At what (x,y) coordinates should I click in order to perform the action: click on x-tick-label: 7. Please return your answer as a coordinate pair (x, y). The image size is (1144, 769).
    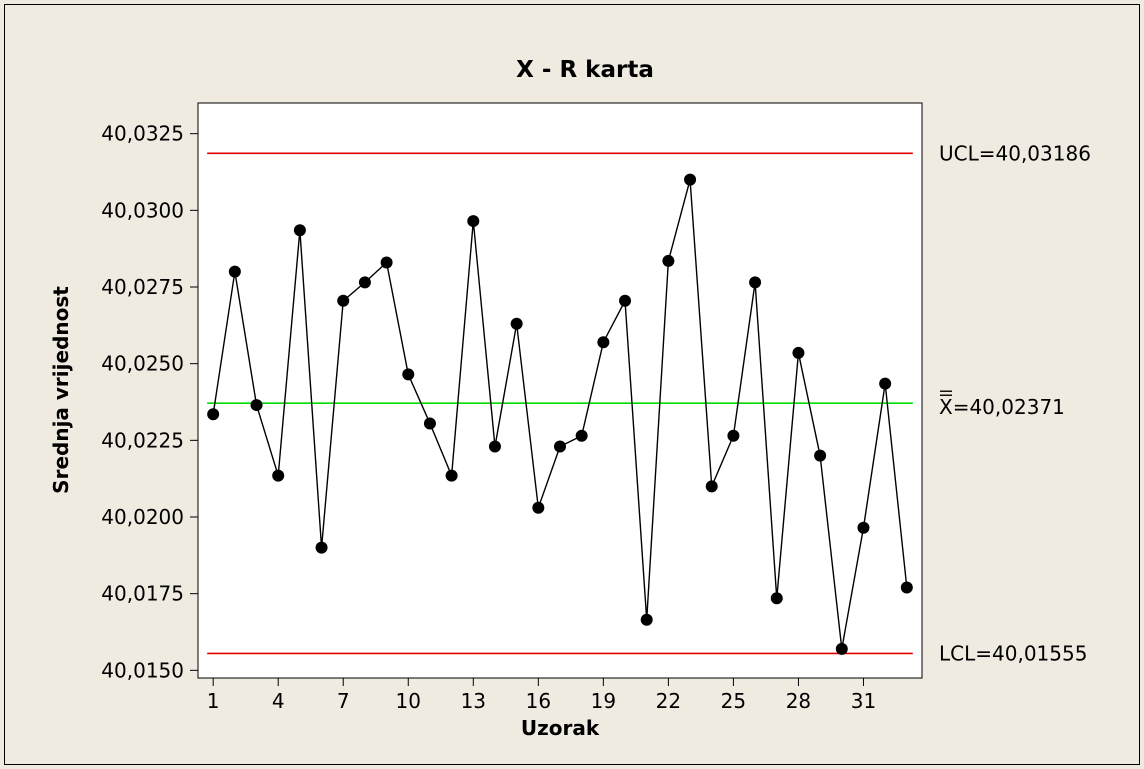
    Looking at the image, I should click on (343, 701).